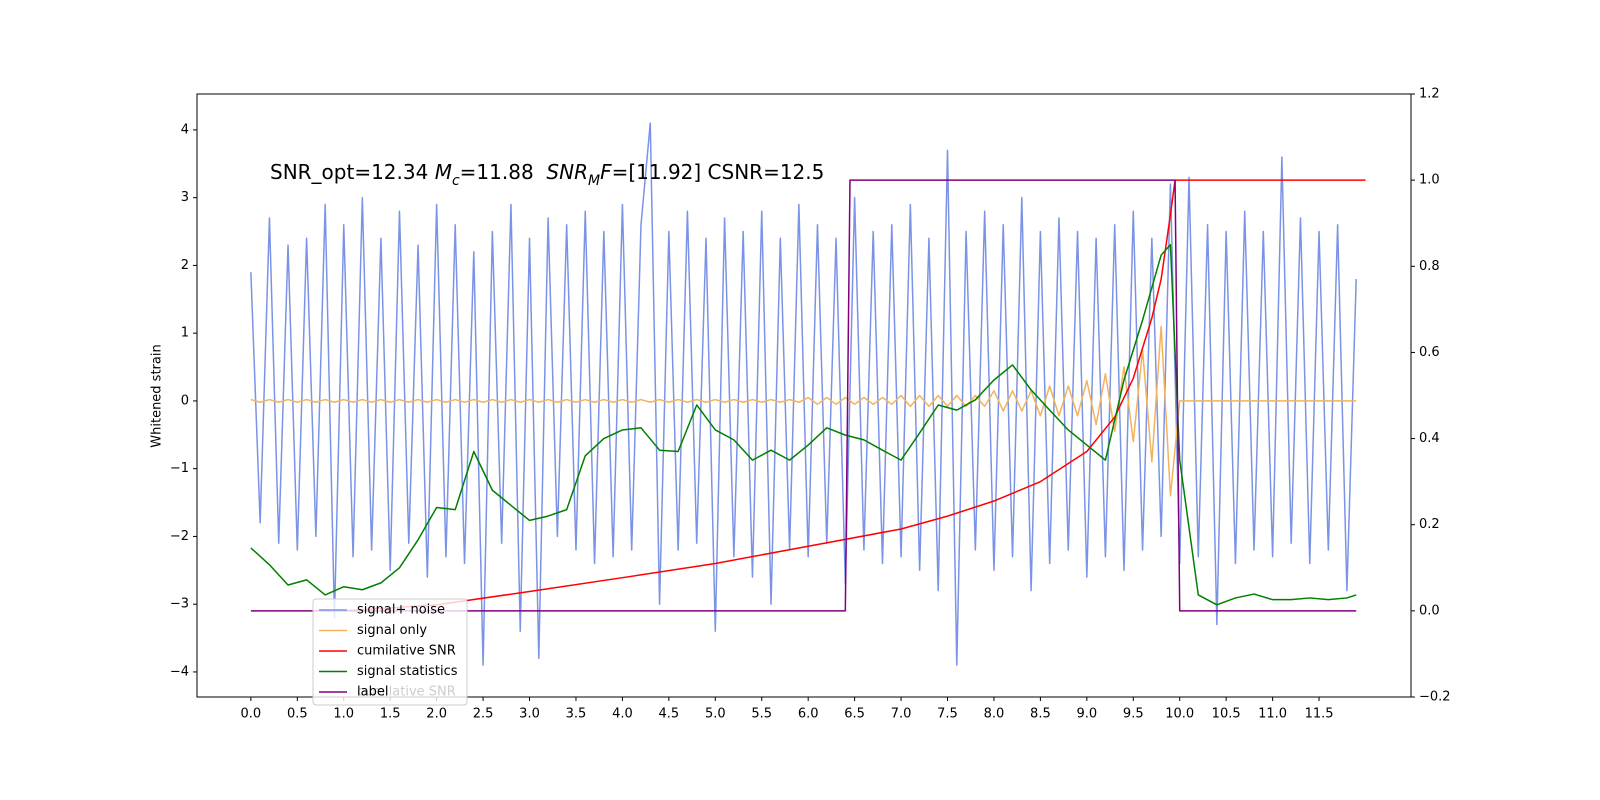 Image resolution: width=1600 pixels, height=800 pixels. Describe the element at coordinates (994, 714) in the screenshot. I see `x-tick-label: 8.0` at that location.